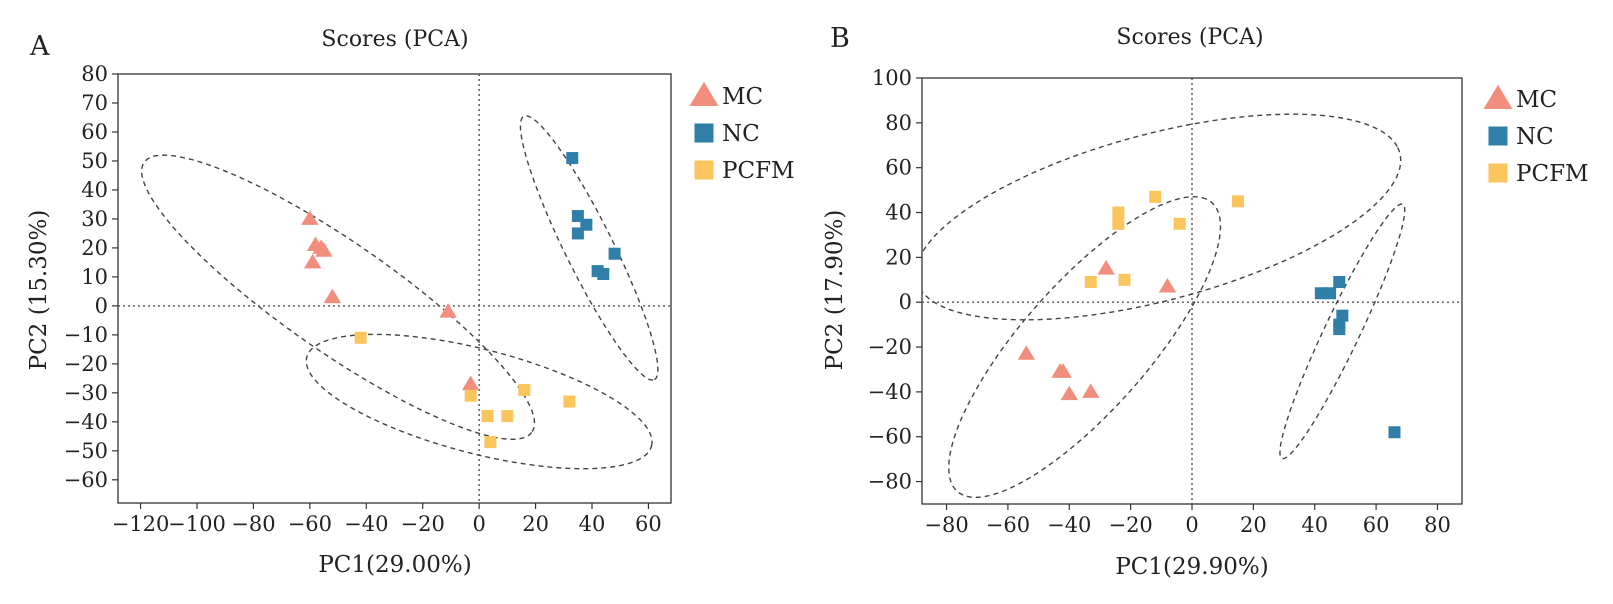  What do you see at coordinates (39, 290) in the screenshot?
I see `y-axis-label-a: PC2 (15.30%)` at bounding box center [39, 290].